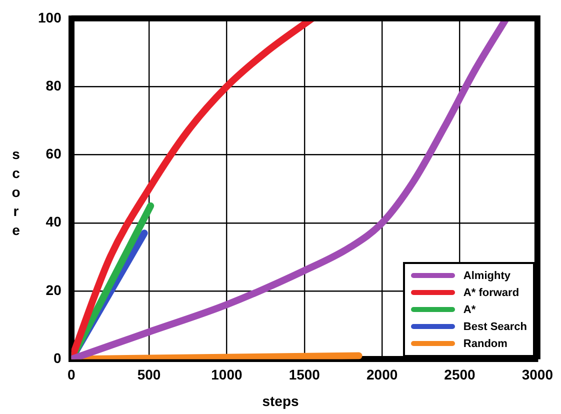 The image size is (561, 414). I want to click on legend-label: Random, so click(485, 344).